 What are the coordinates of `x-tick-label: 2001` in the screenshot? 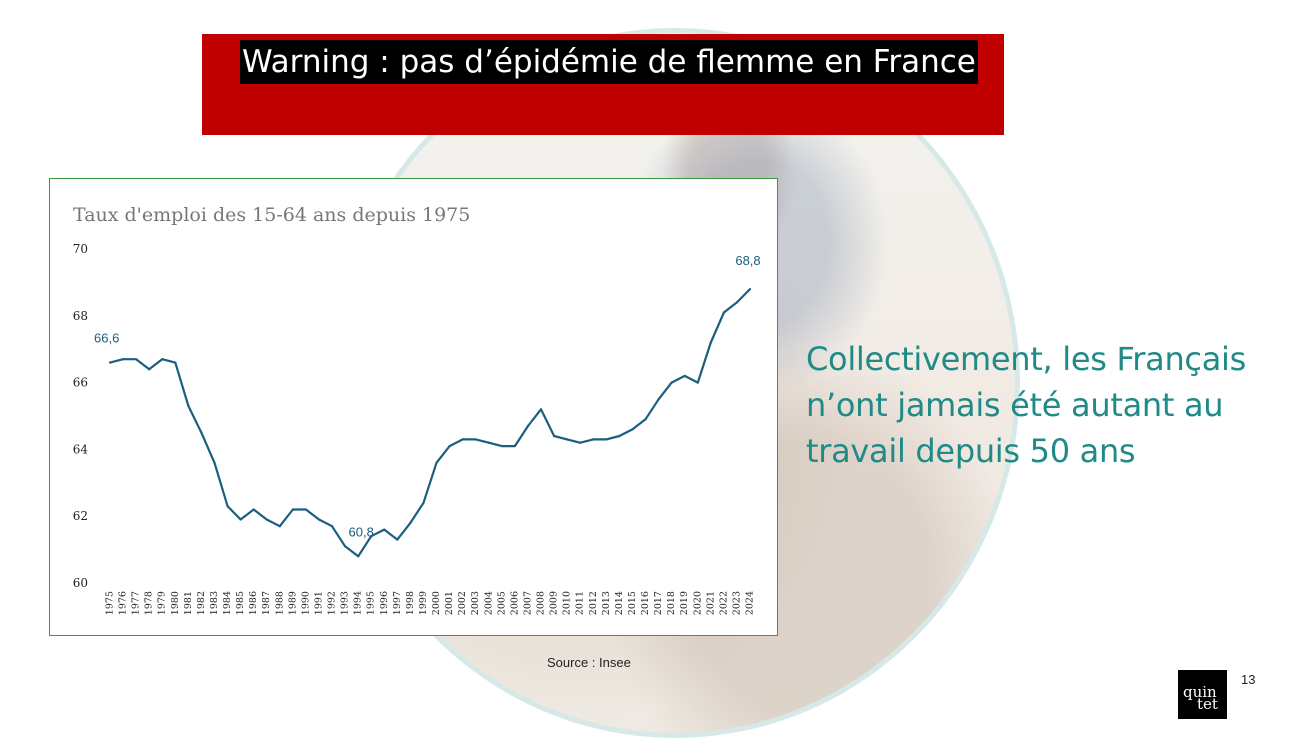 It's located at (449, 603).